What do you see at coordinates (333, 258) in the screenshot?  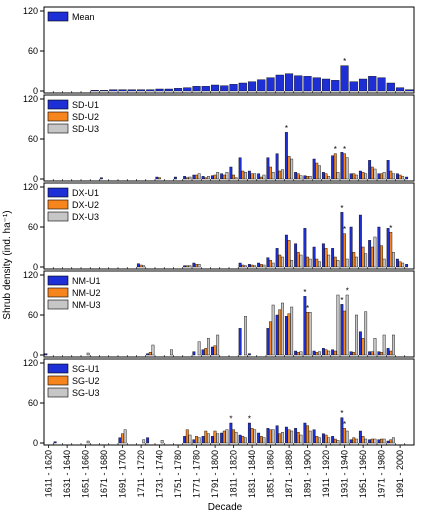 I see `bar-dx-u1-1921-1930` at bounding box center [333, 258].